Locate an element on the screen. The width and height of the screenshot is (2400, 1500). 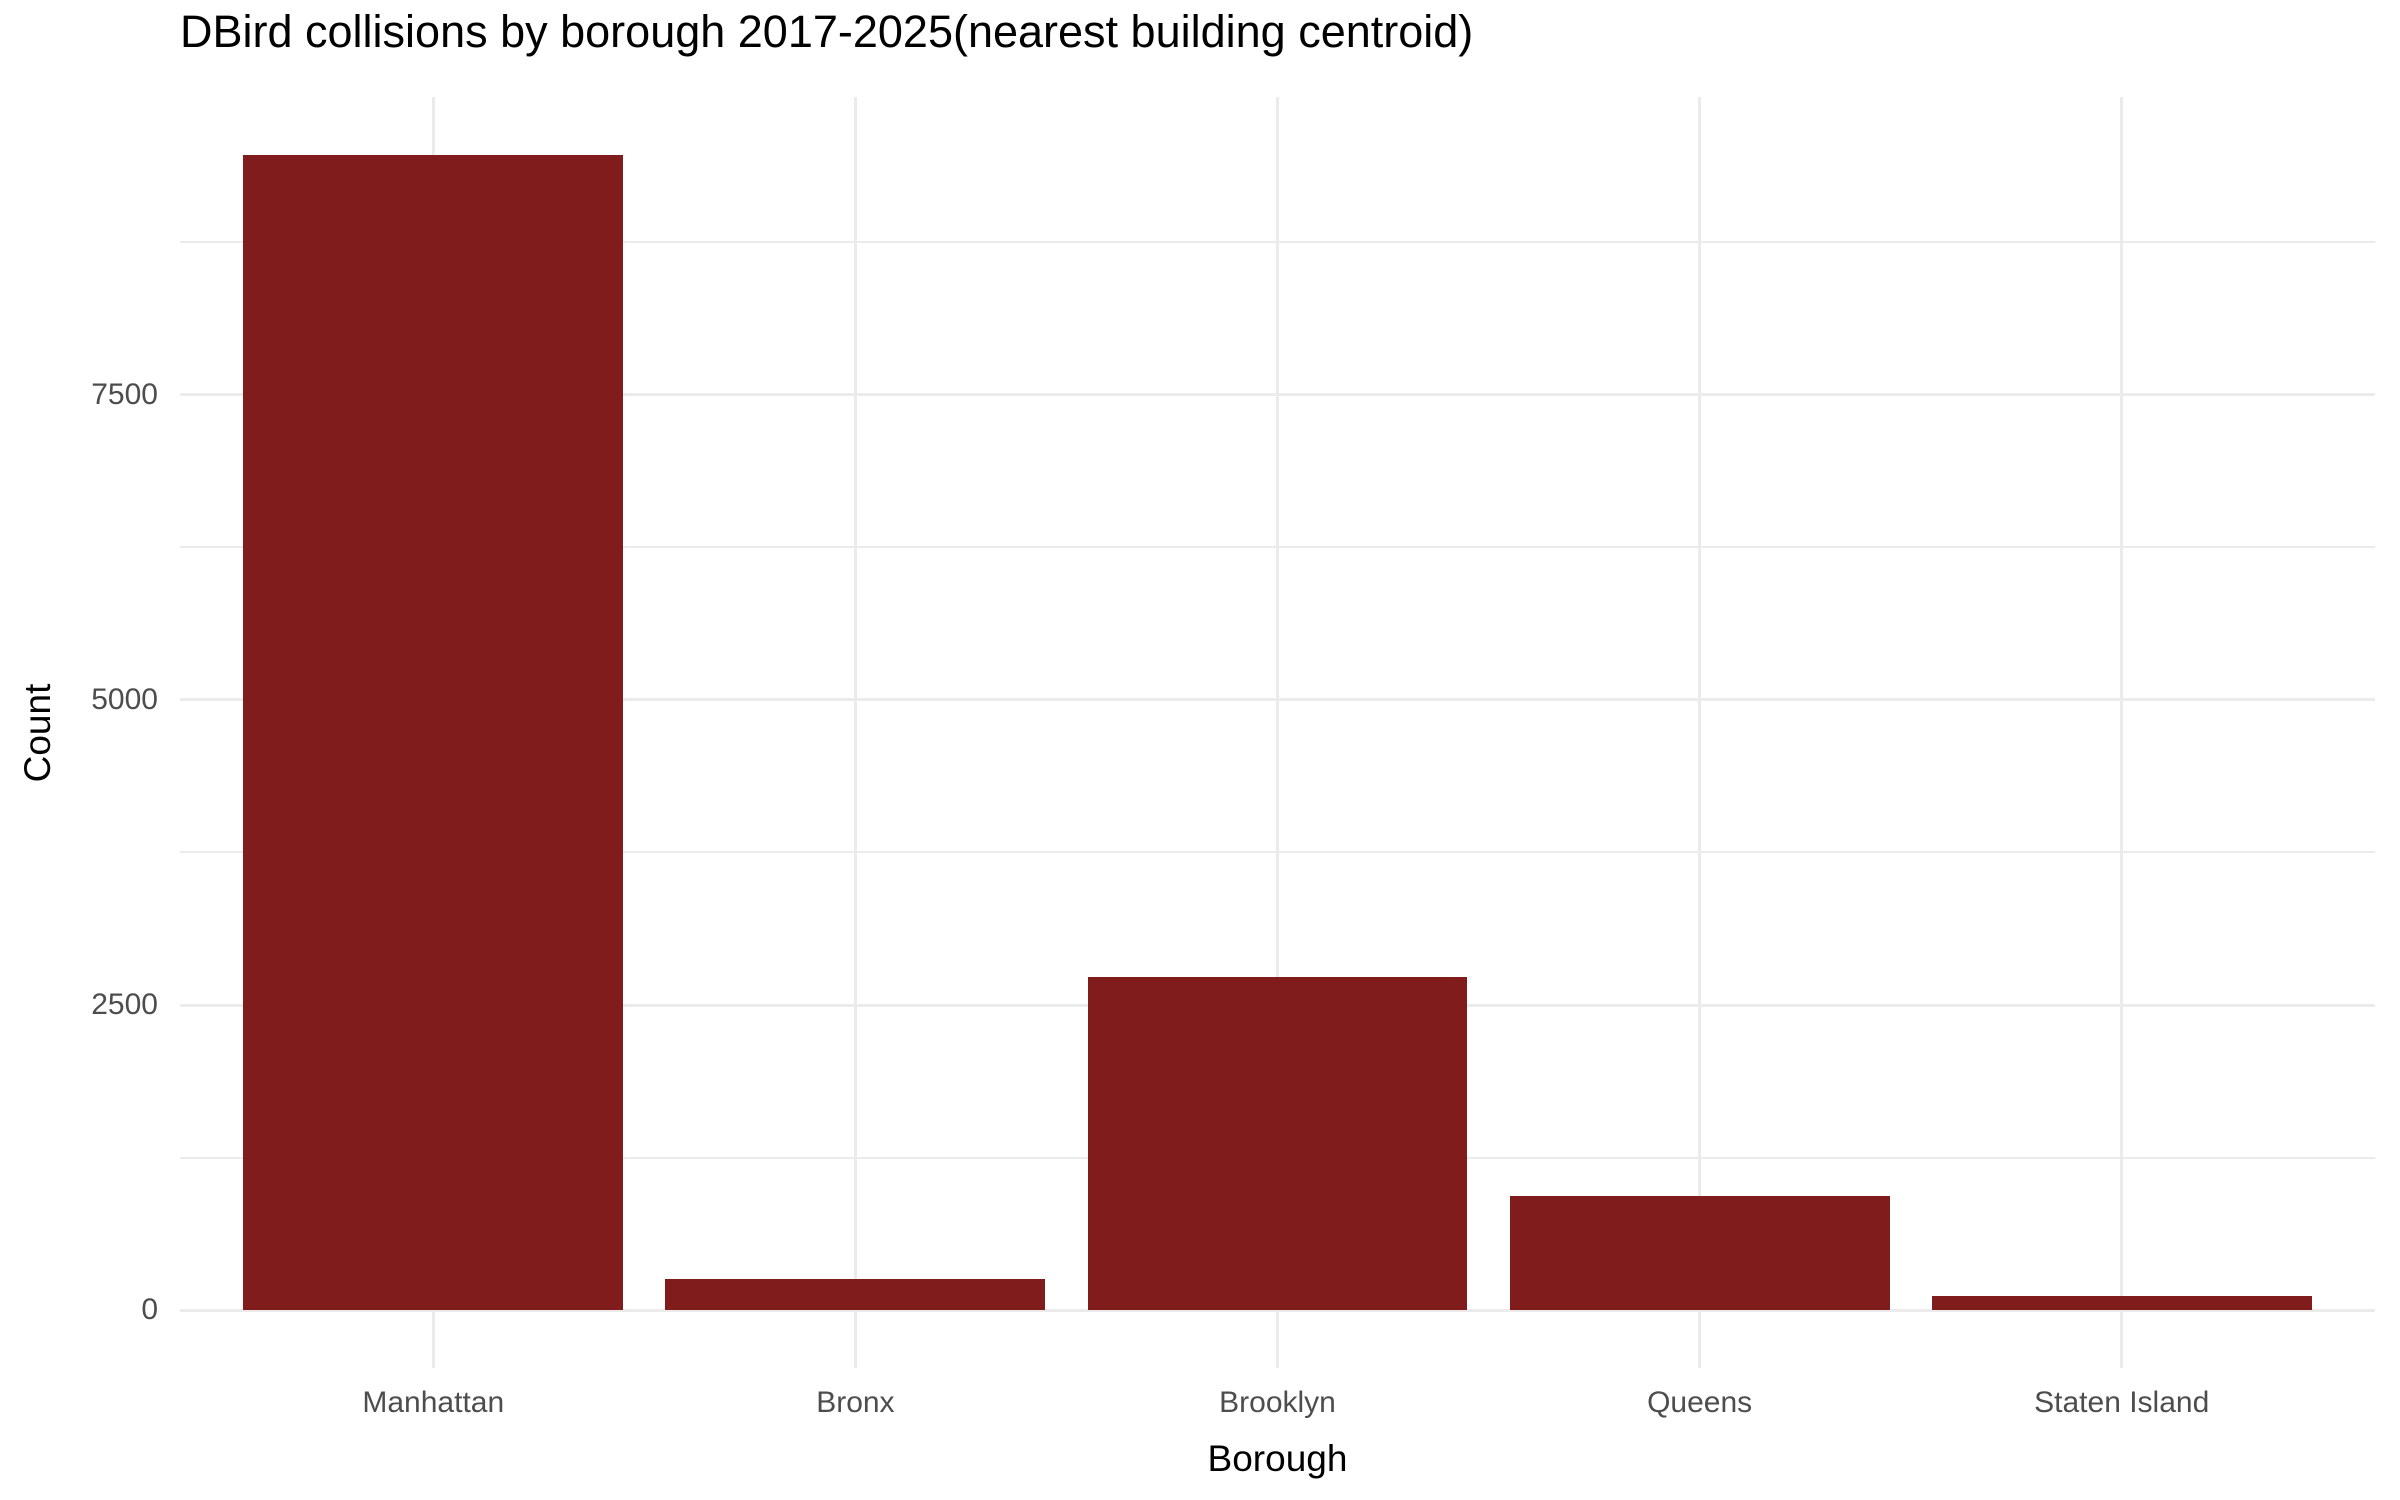
x-gridline-bronx is located at coordinates (855, 732).